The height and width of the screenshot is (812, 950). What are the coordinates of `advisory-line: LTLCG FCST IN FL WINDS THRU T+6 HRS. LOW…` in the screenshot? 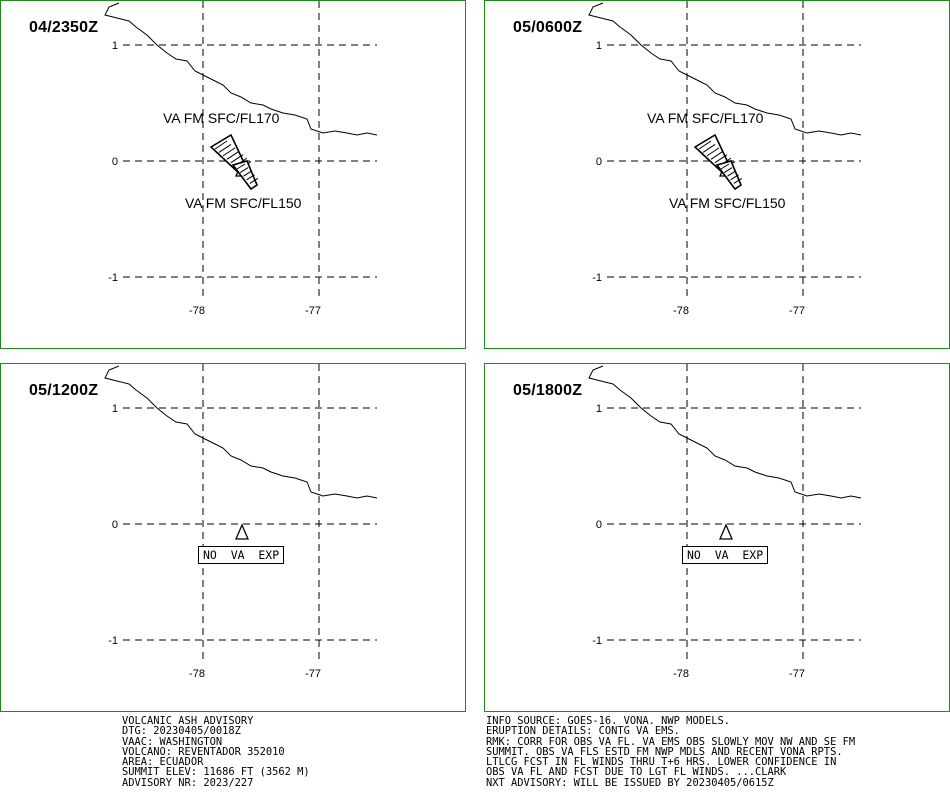 It's located at (661, 762).